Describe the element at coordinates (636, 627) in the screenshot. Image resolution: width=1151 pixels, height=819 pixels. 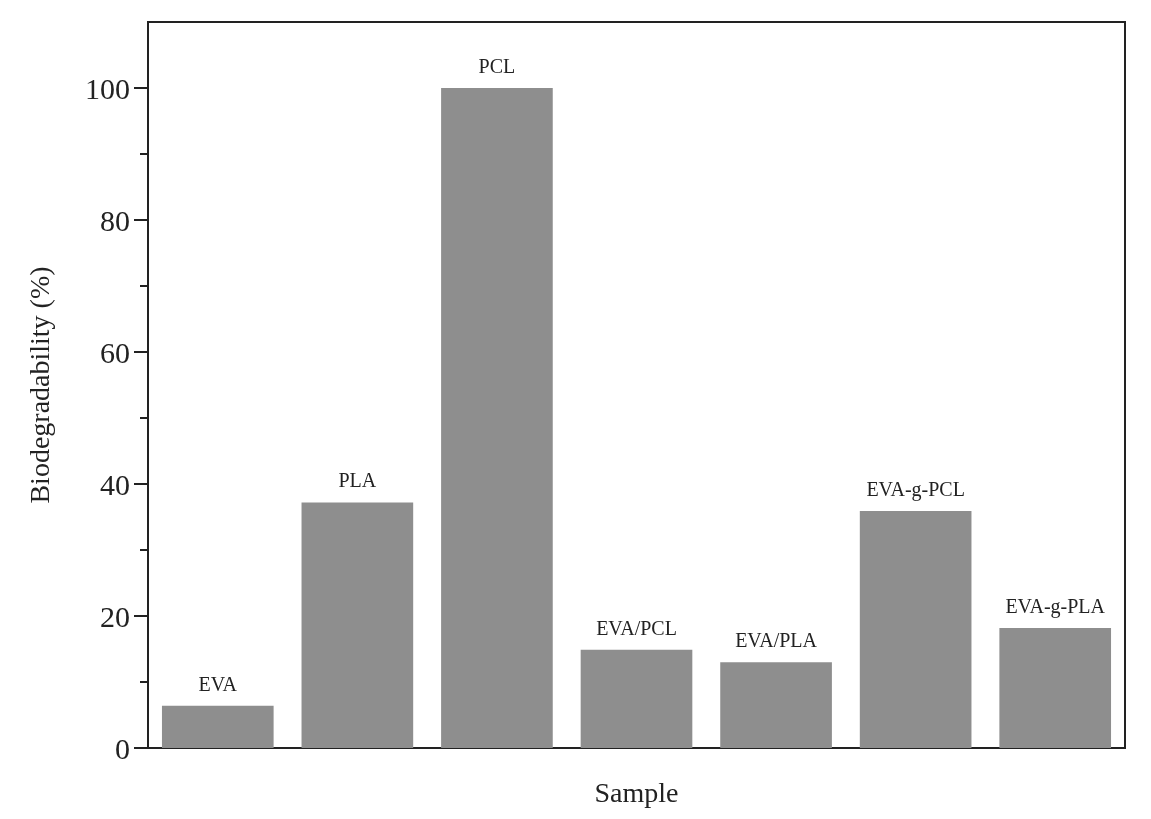
I see `x-tick-label: EVA/PCL` at that location.